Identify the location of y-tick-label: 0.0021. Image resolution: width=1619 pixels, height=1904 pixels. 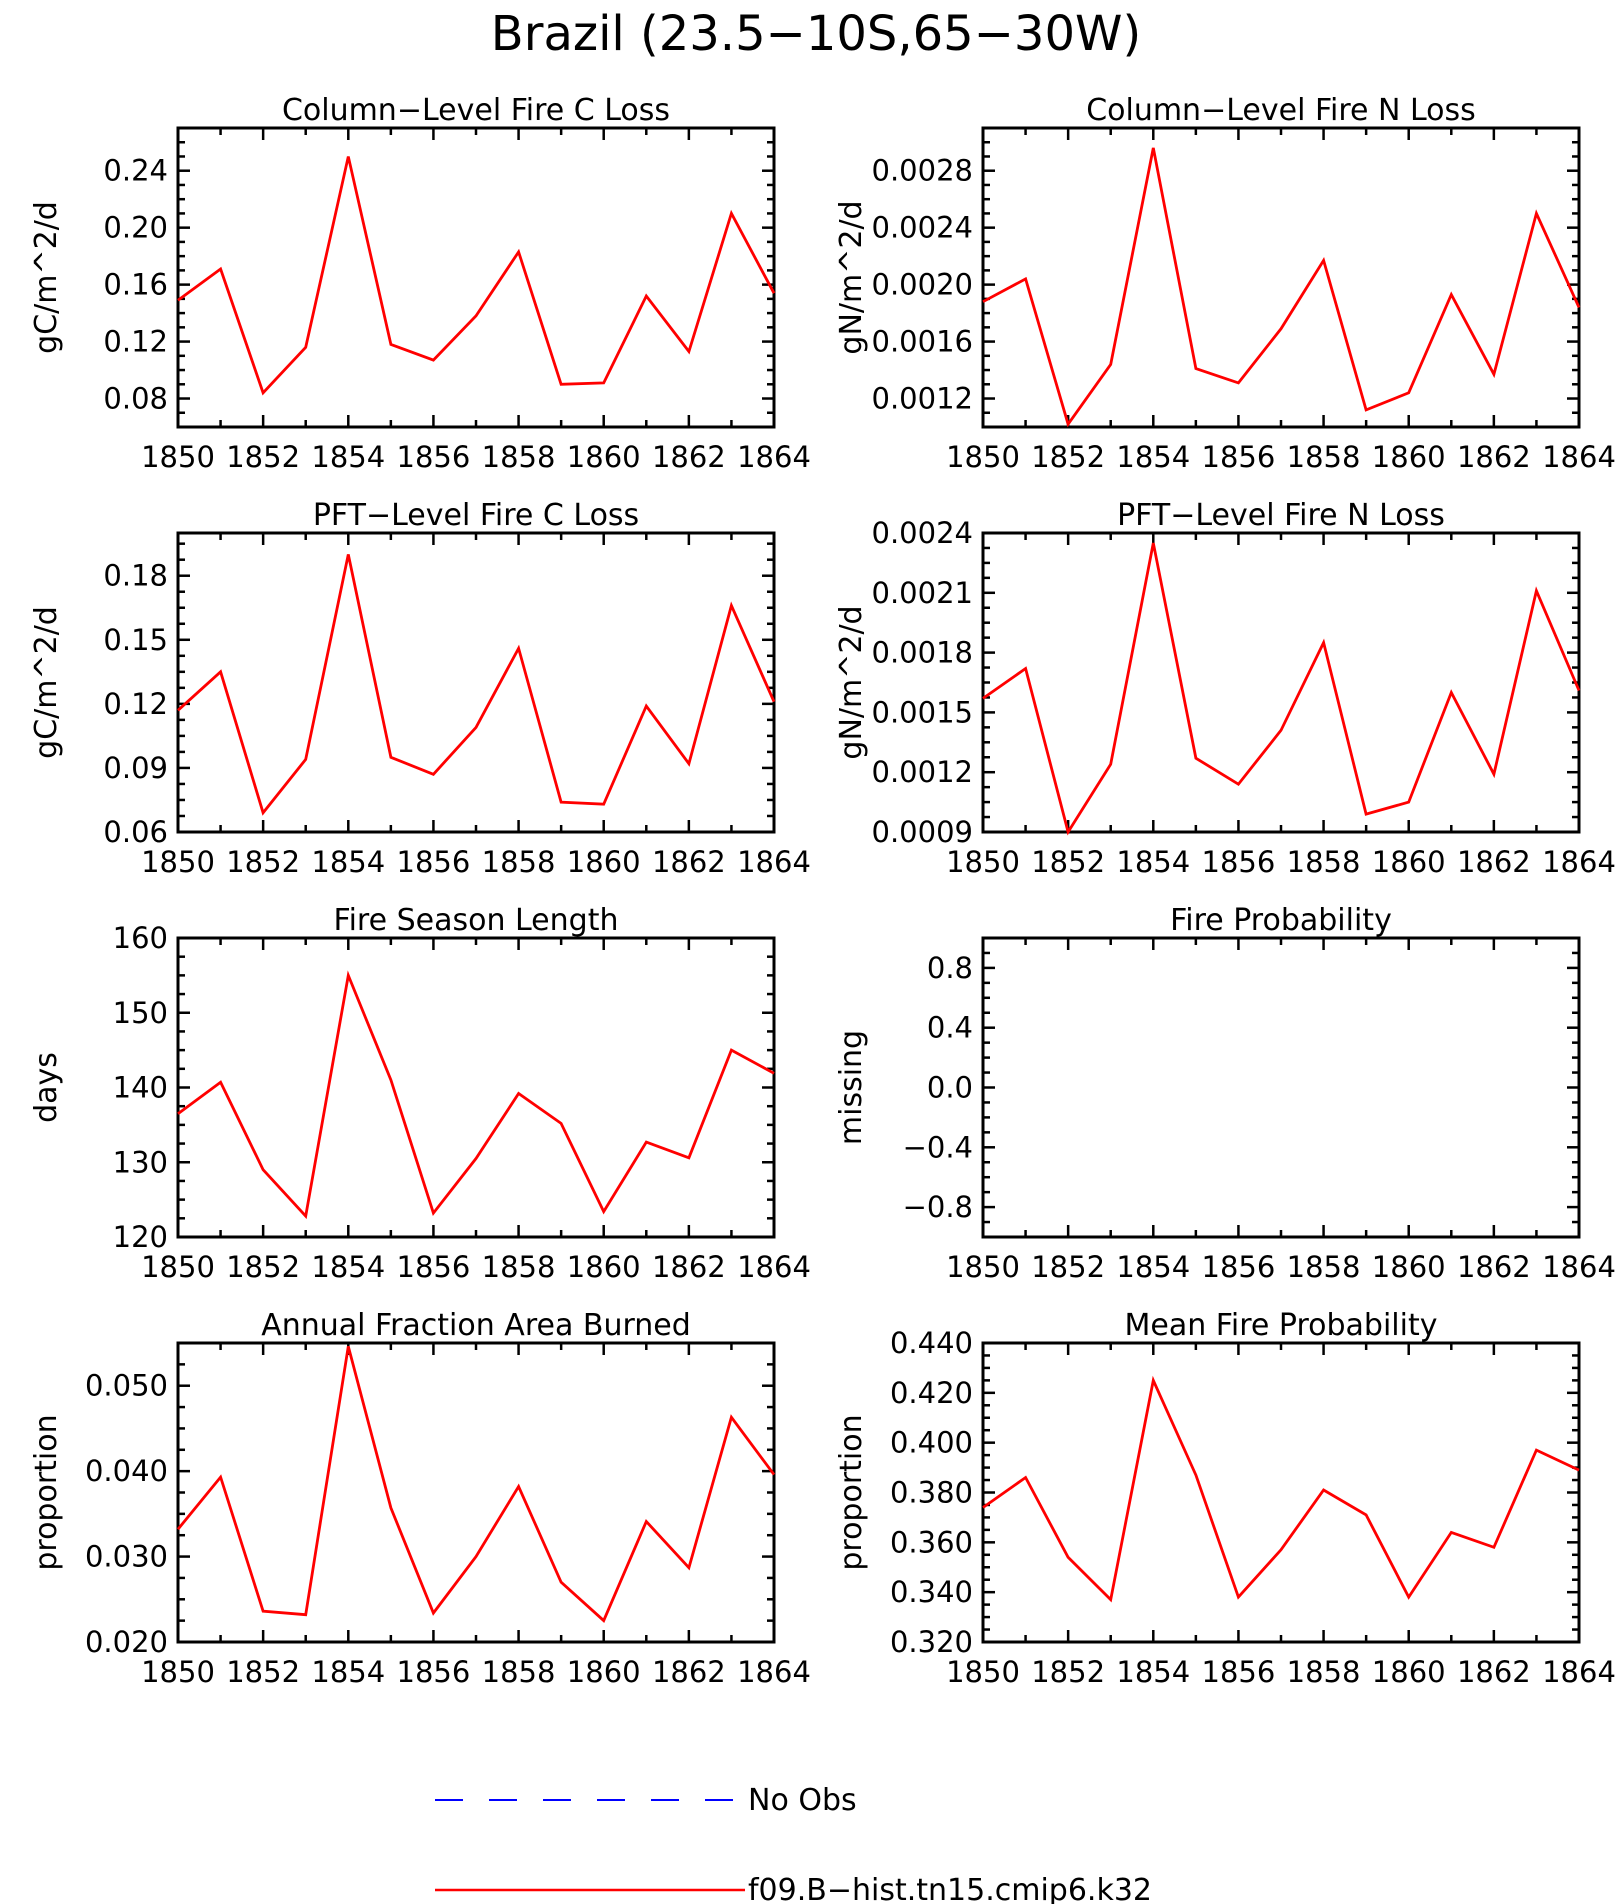
(922, 593).